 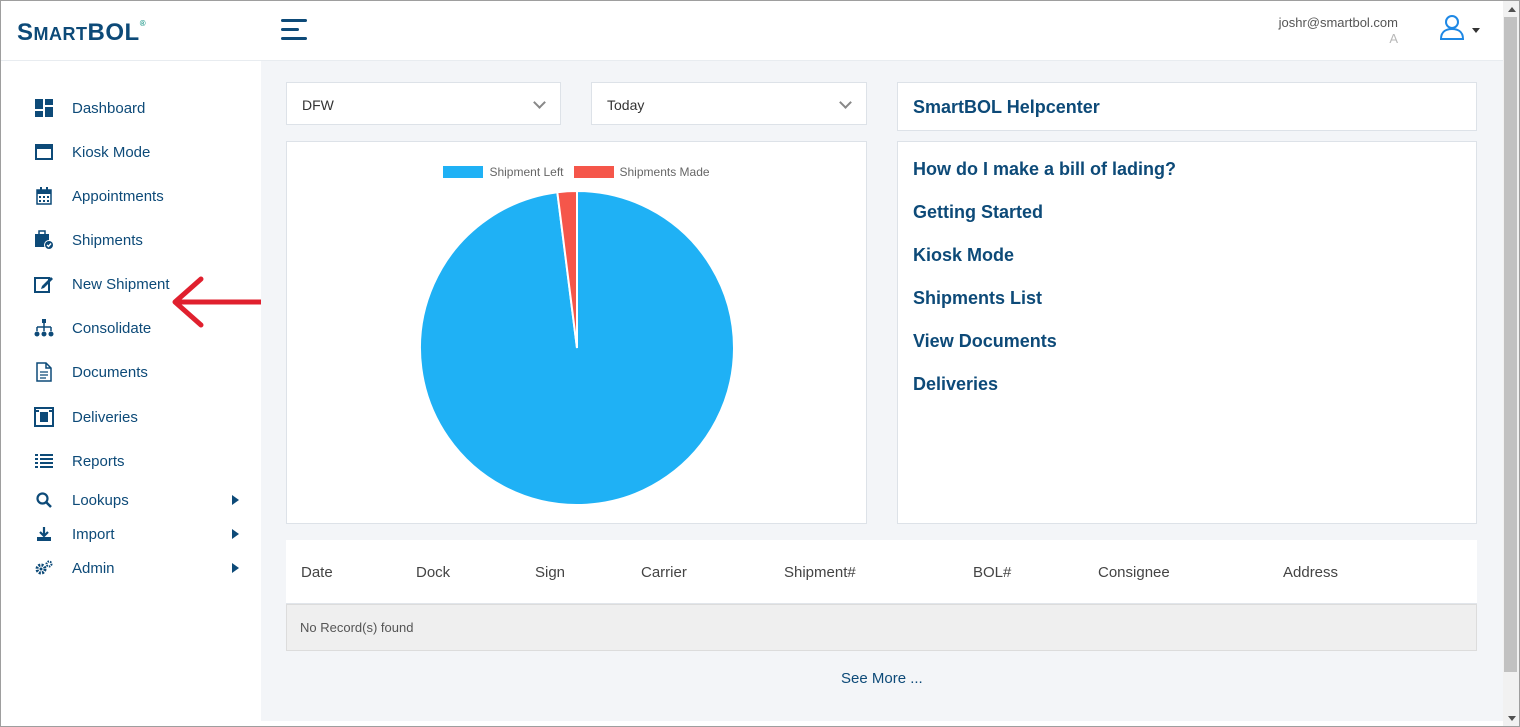 I want to click on pie-svg, so click(x=577, y=347).